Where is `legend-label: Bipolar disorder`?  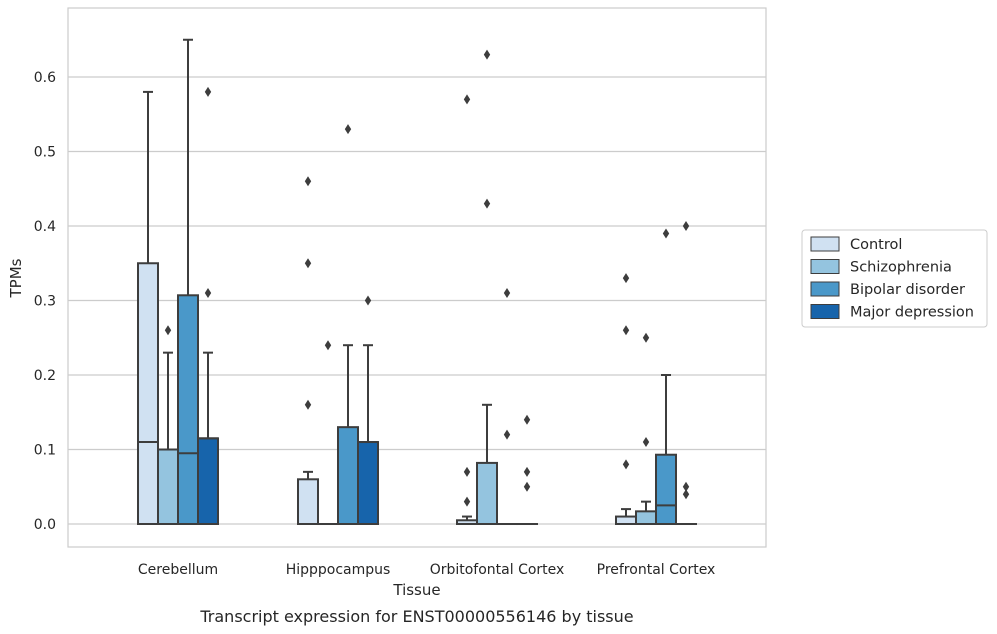
legend-label: Bipolar disorder is located at coordinates (907, 290).